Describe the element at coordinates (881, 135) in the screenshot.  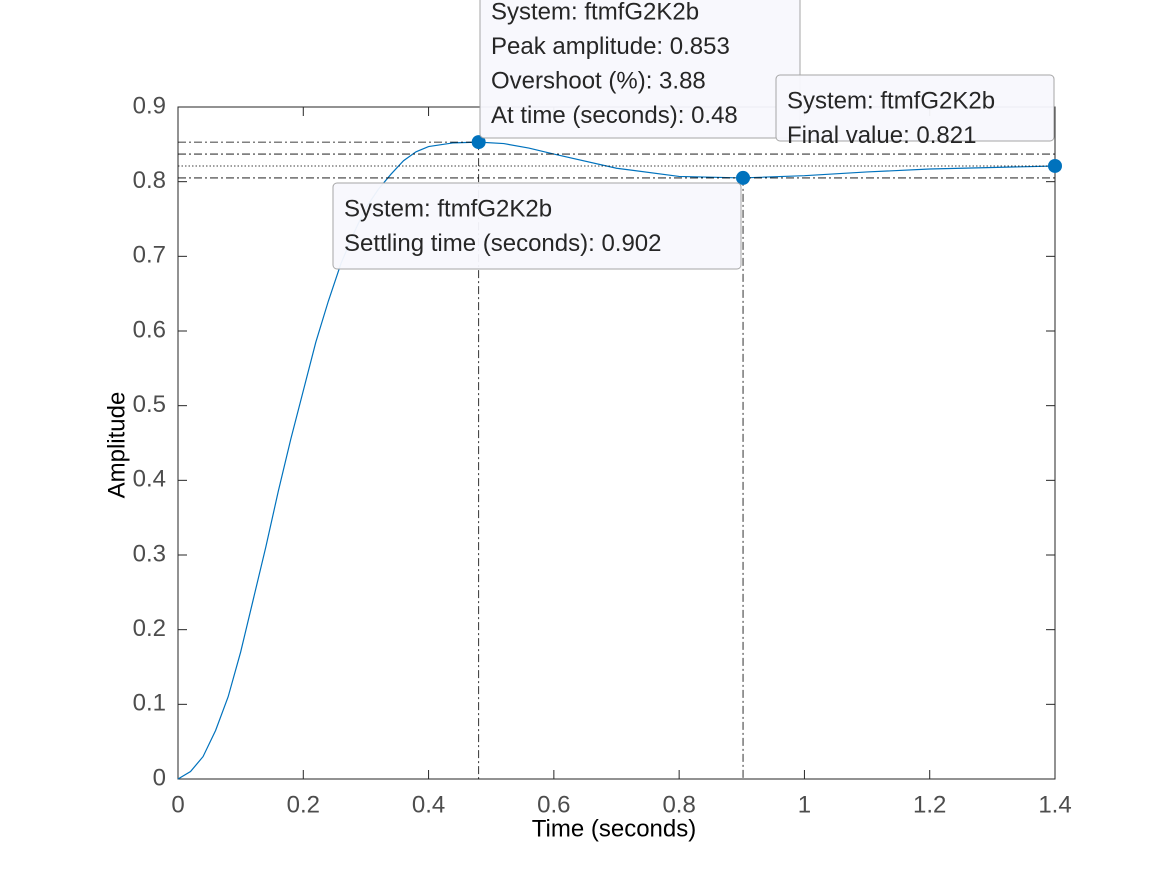
I see `data-tip-text: Final value: 0.821` at that location.